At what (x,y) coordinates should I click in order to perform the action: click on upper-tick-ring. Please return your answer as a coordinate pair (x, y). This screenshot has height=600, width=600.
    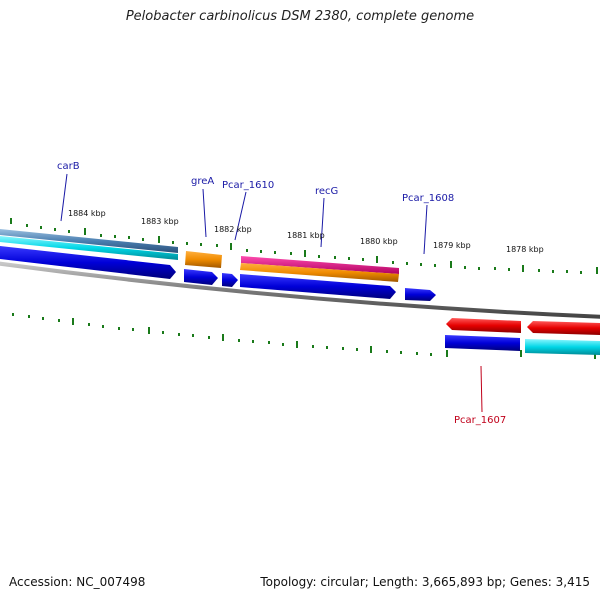
    Looking at the image, I should click on (304, 246).